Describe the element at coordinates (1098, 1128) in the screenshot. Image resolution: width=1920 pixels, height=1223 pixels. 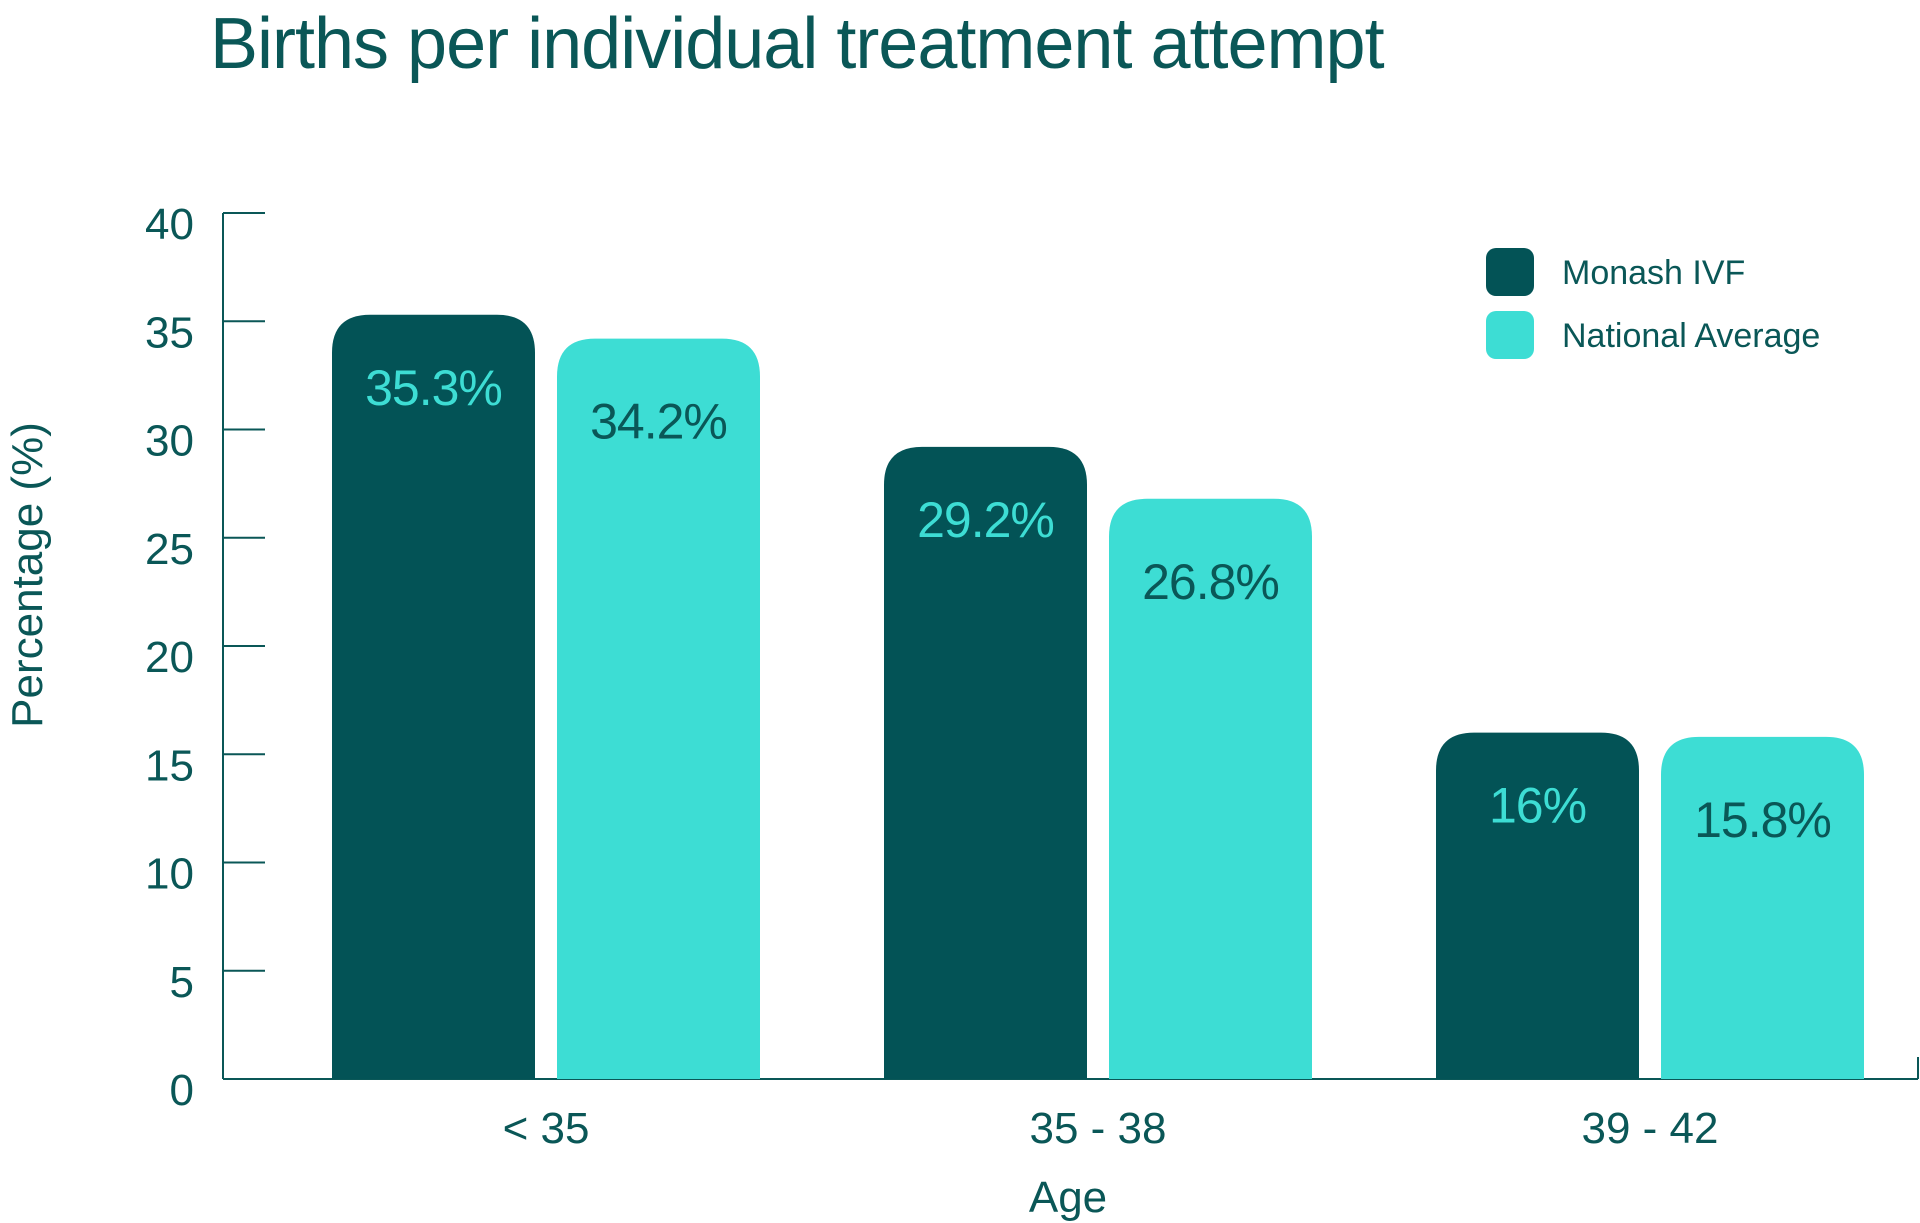
I see `x-tick-label: 35 - 38` at that location.